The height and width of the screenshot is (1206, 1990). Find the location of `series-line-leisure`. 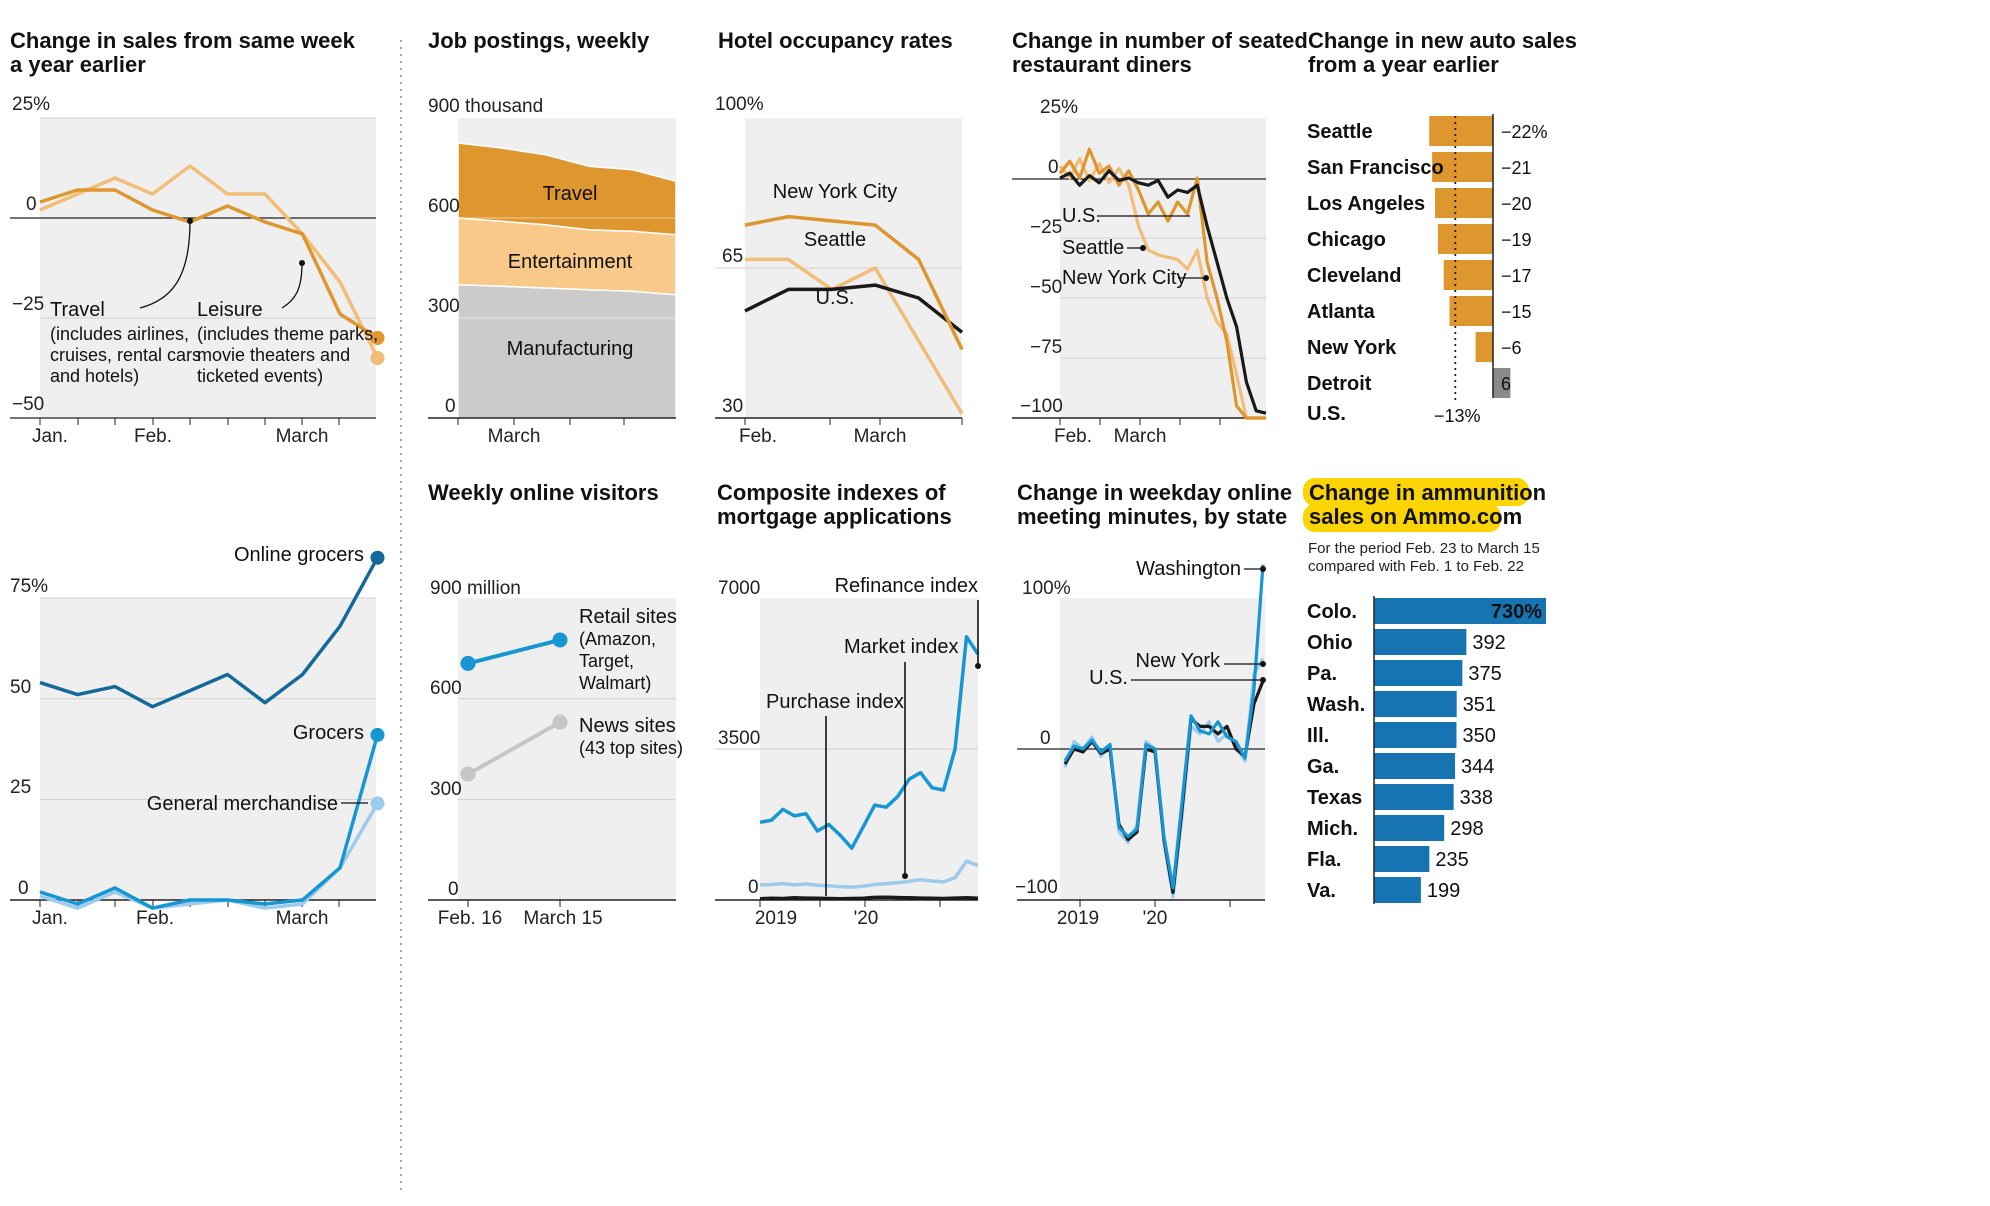

series-line-leisure is located at coordinates (209, 261).